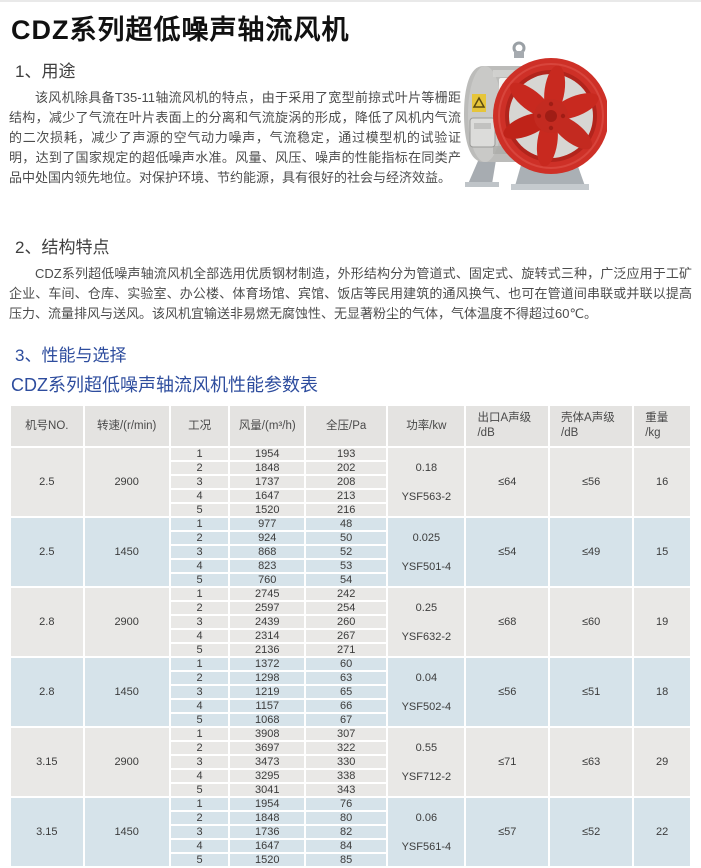 The image size is (701, 868). What do you see at coordinates (346, 594) in the screenshot?
I see `pressure-cell: 242` at bounding box center [346, 594].